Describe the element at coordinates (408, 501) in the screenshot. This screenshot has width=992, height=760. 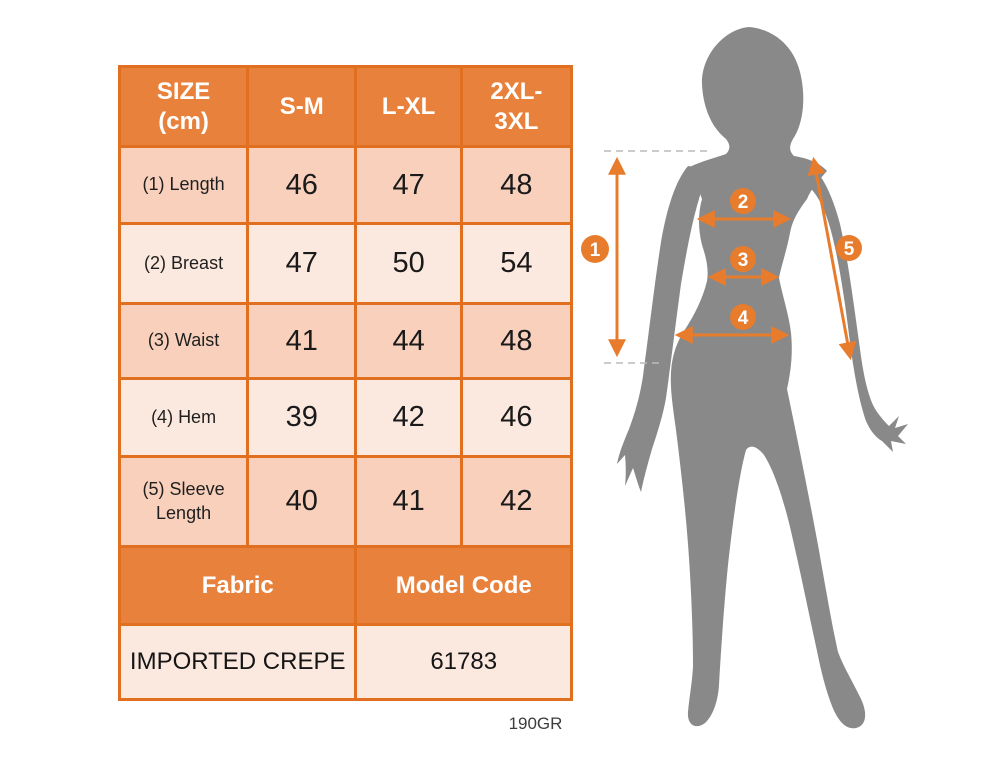
I see `value-sleeve-lxl: 41` at that location.